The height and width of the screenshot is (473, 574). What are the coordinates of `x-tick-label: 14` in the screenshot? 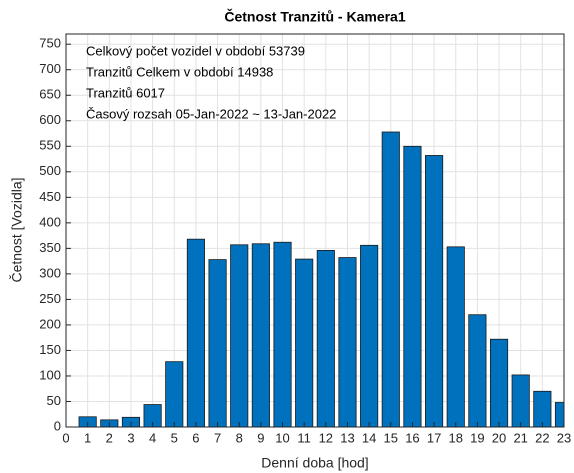 It's located at (369, 437).